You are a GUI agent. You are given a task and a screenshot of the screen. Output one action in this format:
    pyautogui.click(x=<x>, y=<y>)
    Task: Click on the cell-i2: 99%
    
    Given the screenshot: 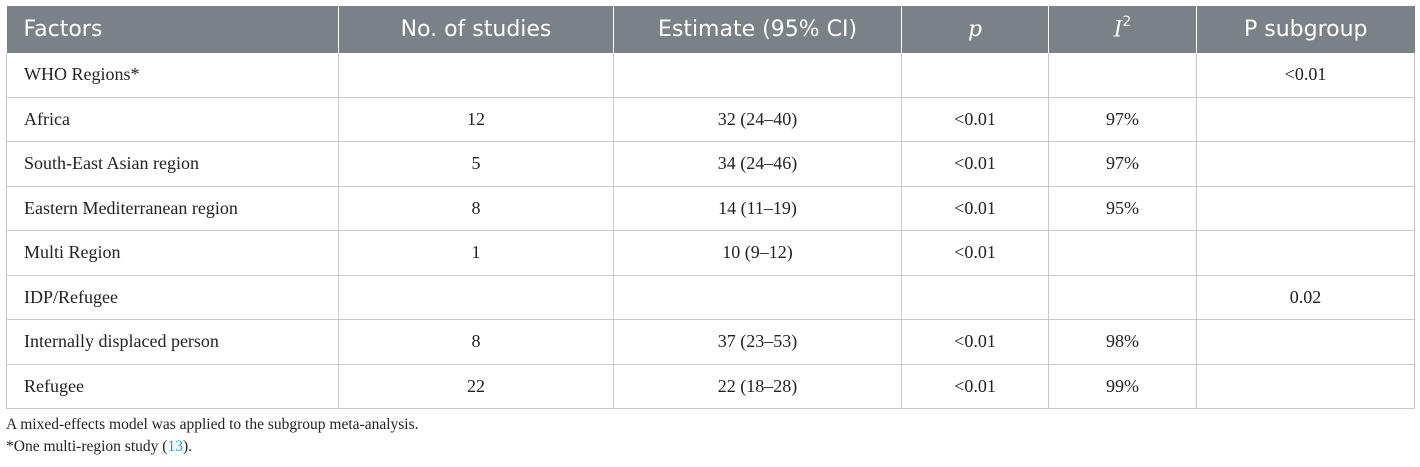 What is the action you would take?
    pyautogui.click(x=1122, y=386)
    